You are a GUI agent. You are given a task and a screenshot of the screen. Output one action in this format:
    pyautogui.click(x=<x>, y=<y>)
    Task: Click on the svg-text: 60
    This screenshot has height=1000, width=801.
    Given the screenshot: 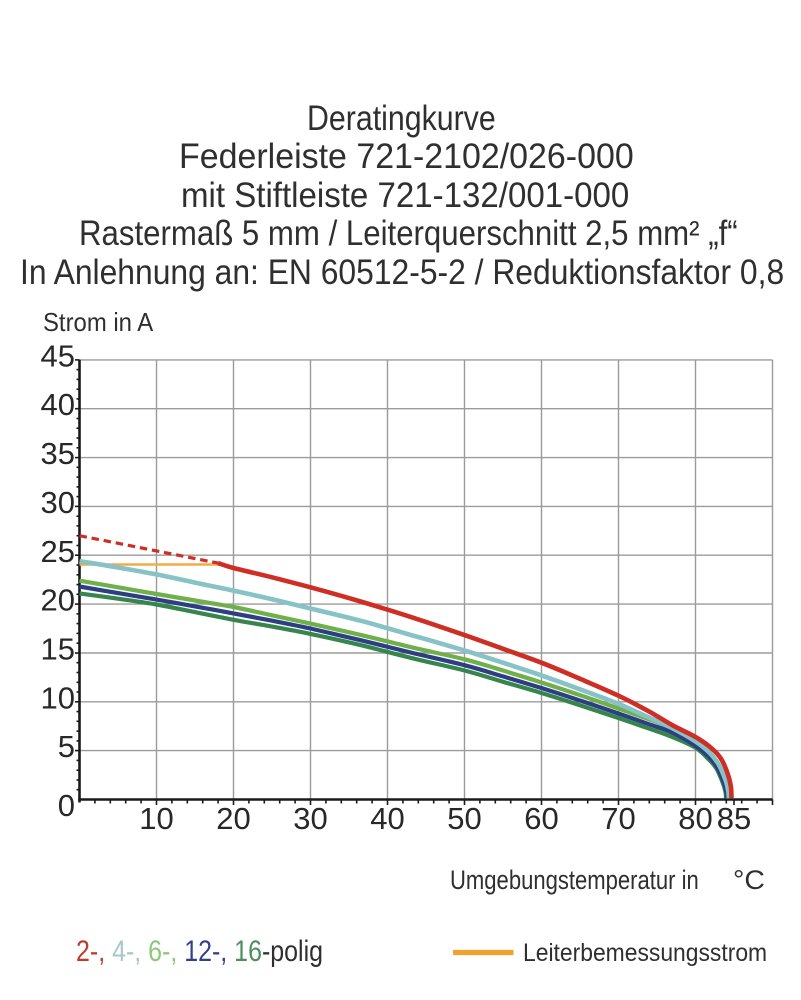 What is the action you would take?
    pyautogui.click(x=541, y=818)
    